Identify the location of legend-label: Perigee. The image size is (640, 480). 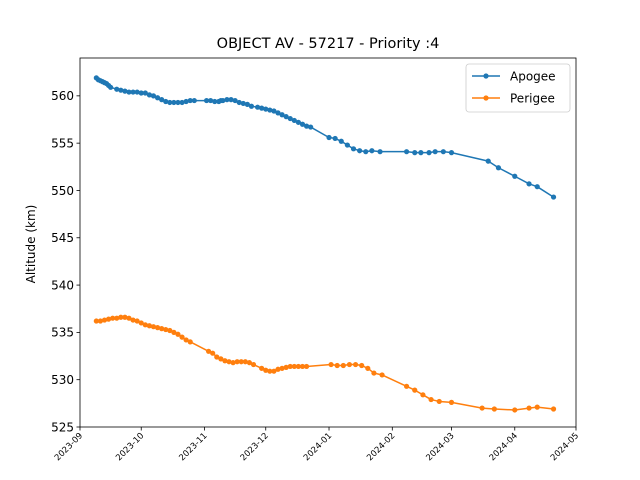
(532, 99).